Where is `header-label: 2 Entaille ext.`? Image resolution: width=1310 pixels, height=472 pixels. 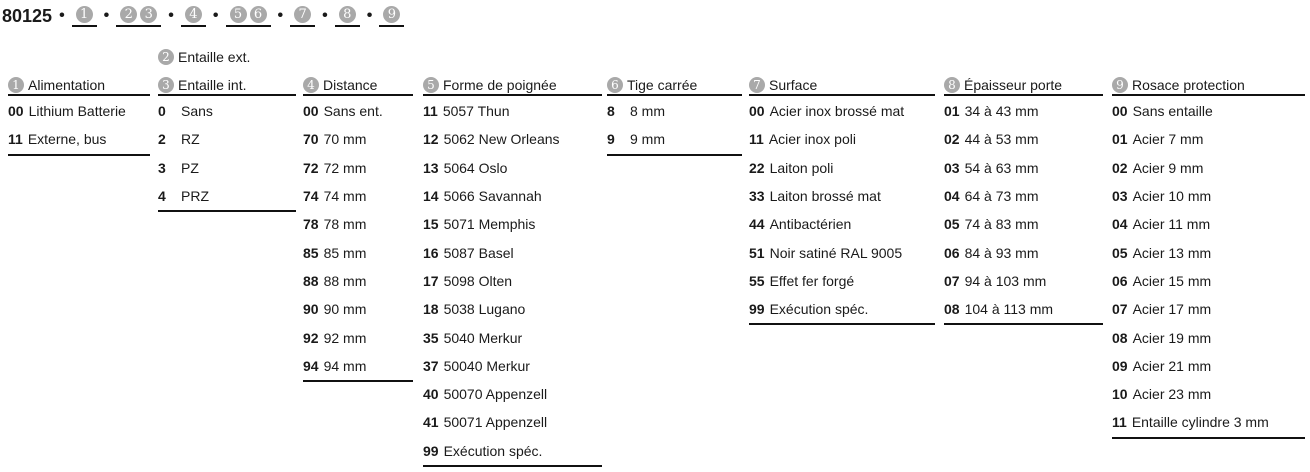
header-label: 2 Entaille ext. is located at coordinates (204, 57).